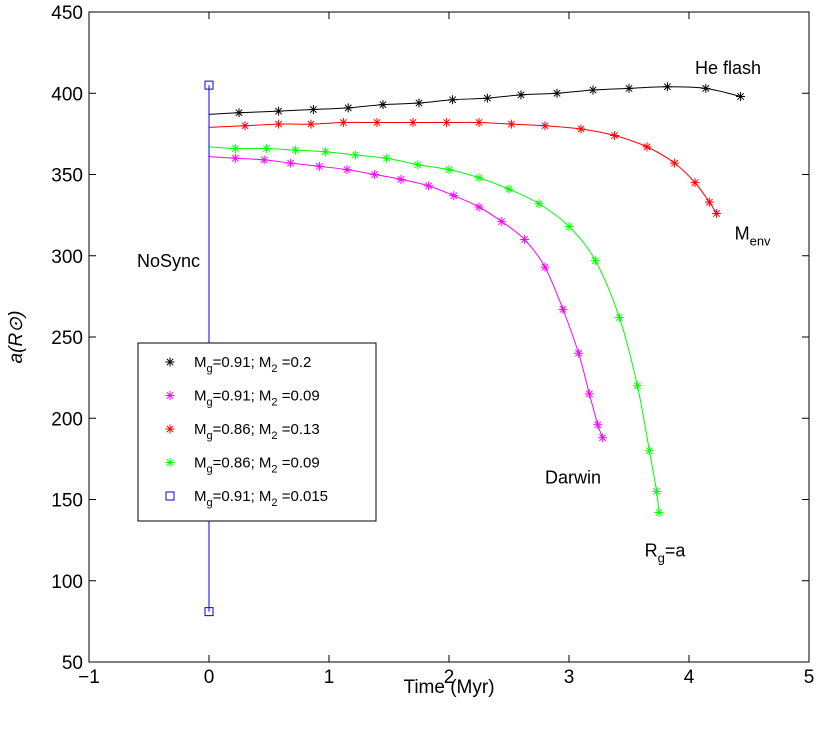 Image resolution: width=819 pixels, height=729 pixels. What do you see at coordinates (67, 176) in the screenshot?
I see `y-tick-label: 350` at bounding box center [67, 176].